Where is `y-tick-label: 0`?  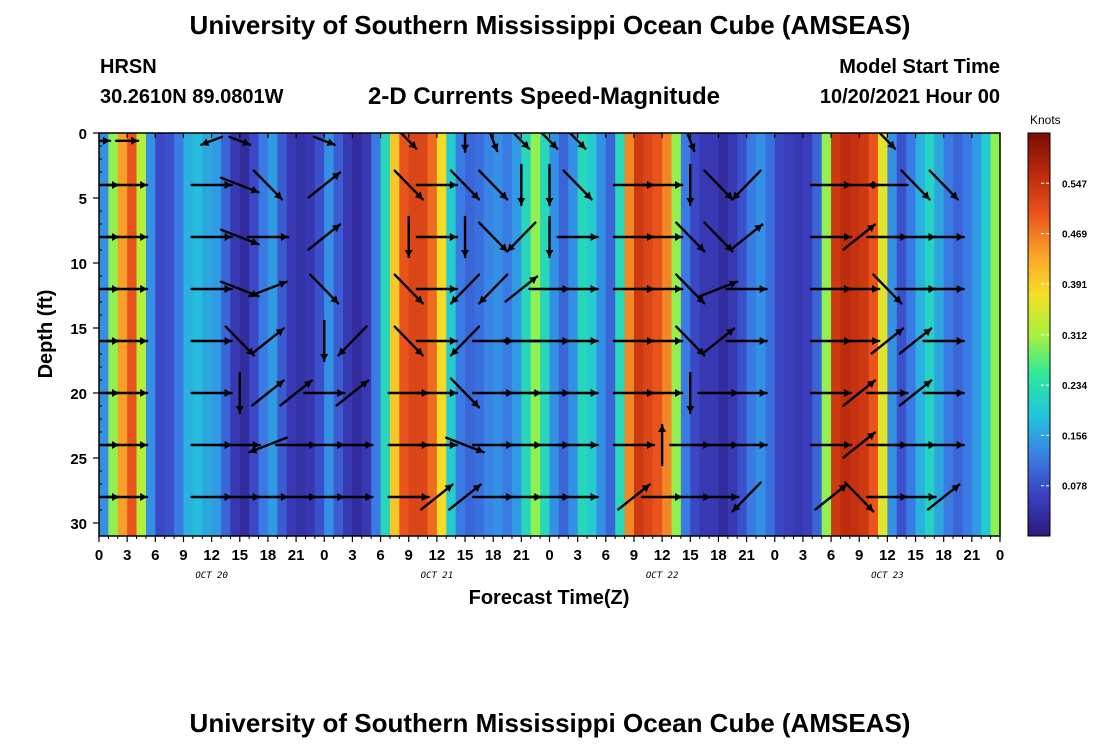
y-tick-label: 0 is located at coordinates (83, 134).